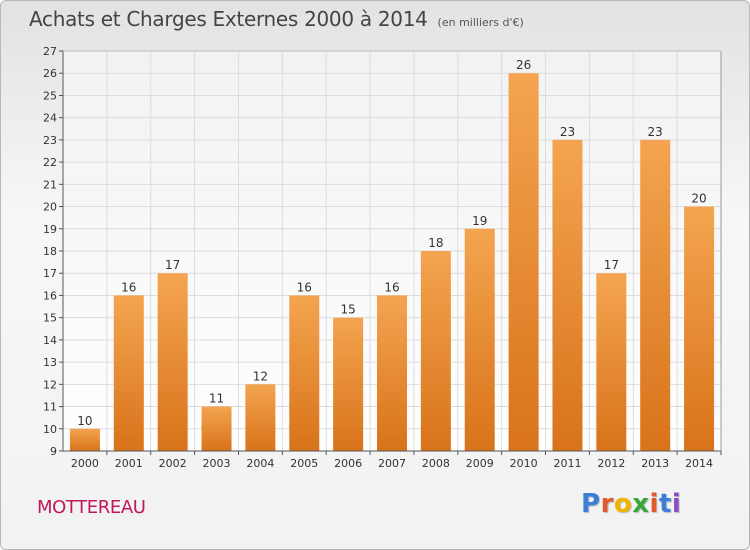 This screenshot has height=550, width=750. What do you see at coordinates (91, 507) in the screenshot?
I see `commune-name: MOTTEREAU` at bounding box center [91, 507].